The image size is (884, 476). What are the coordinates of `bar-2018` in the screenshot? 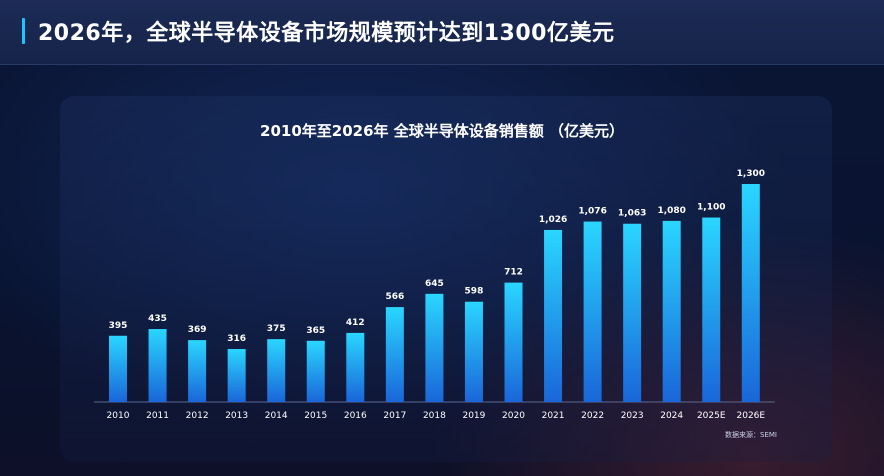 It's located at (434, 347).